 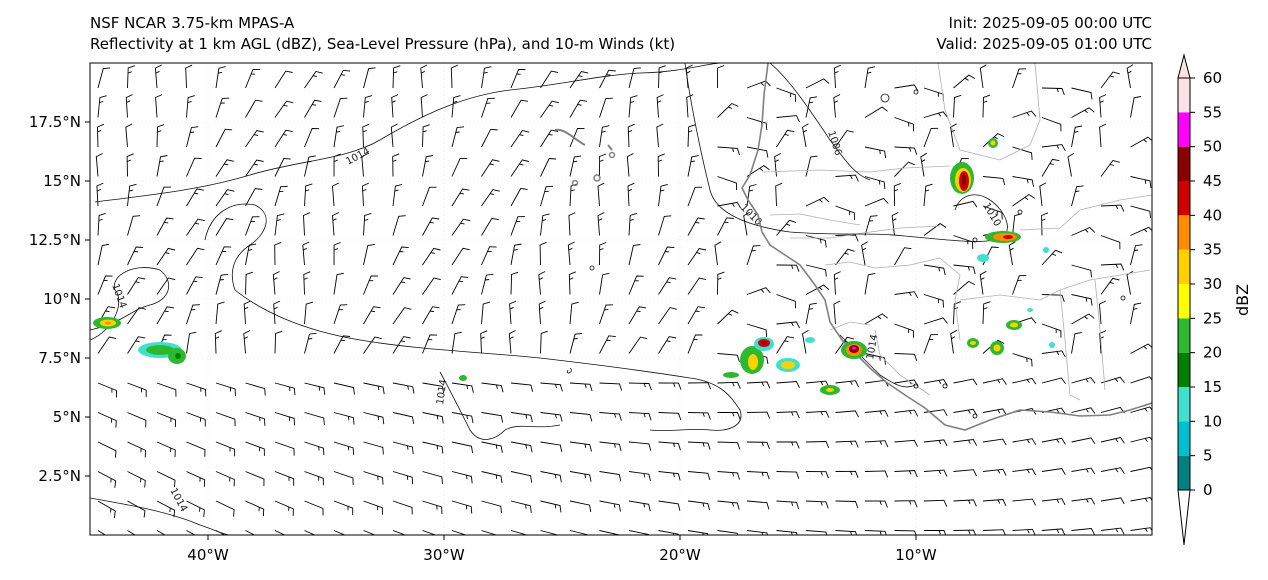 What do you see at coordinates (1013, 246) in the screenshot?
I see `storm-mali-south` at bounding box center [1013, 246].